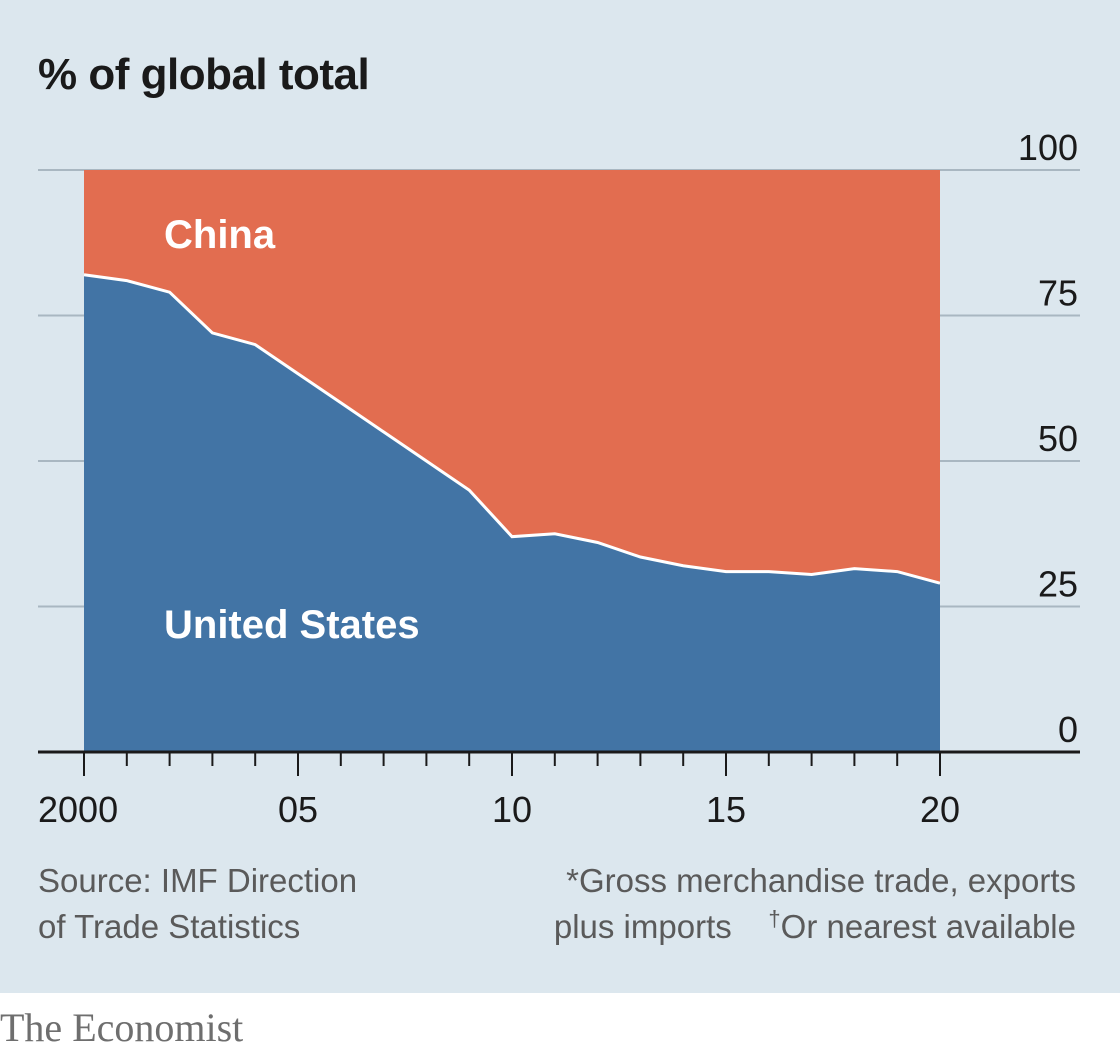 The height and width of the screenshot is (1060, 1120). What do you see at coordinates (928, 926) in the screenshot?
I see `footnote-line-2b: Or nearest available` at bounding box center [928, 926].